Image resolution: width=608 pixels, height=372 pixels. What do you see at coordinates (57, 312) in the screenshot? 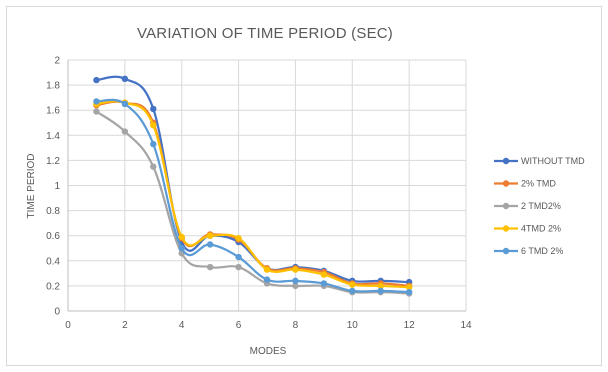
I see `y-tick-label: 0` at bounding box center [57, 312].